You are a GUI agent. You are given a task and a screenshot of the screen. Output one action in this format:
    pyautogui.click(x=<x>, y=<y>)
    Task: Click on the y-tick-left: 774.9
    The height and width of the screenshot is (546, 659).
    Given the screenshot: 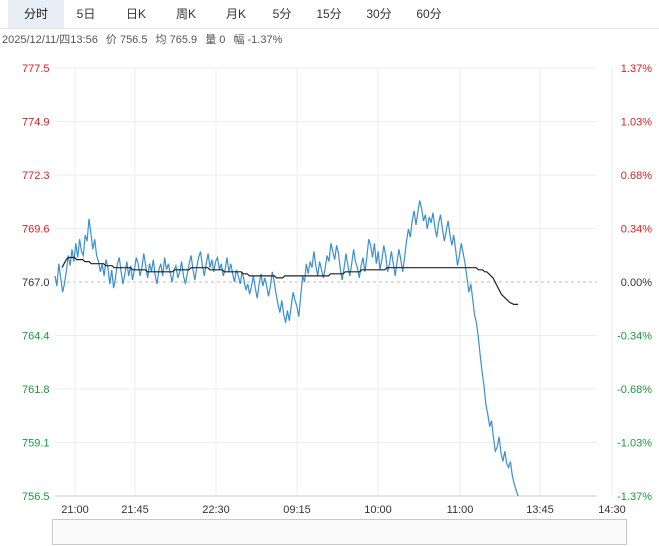 What is the action you would take?
    pyautogui.click(x=36, y=123)
    